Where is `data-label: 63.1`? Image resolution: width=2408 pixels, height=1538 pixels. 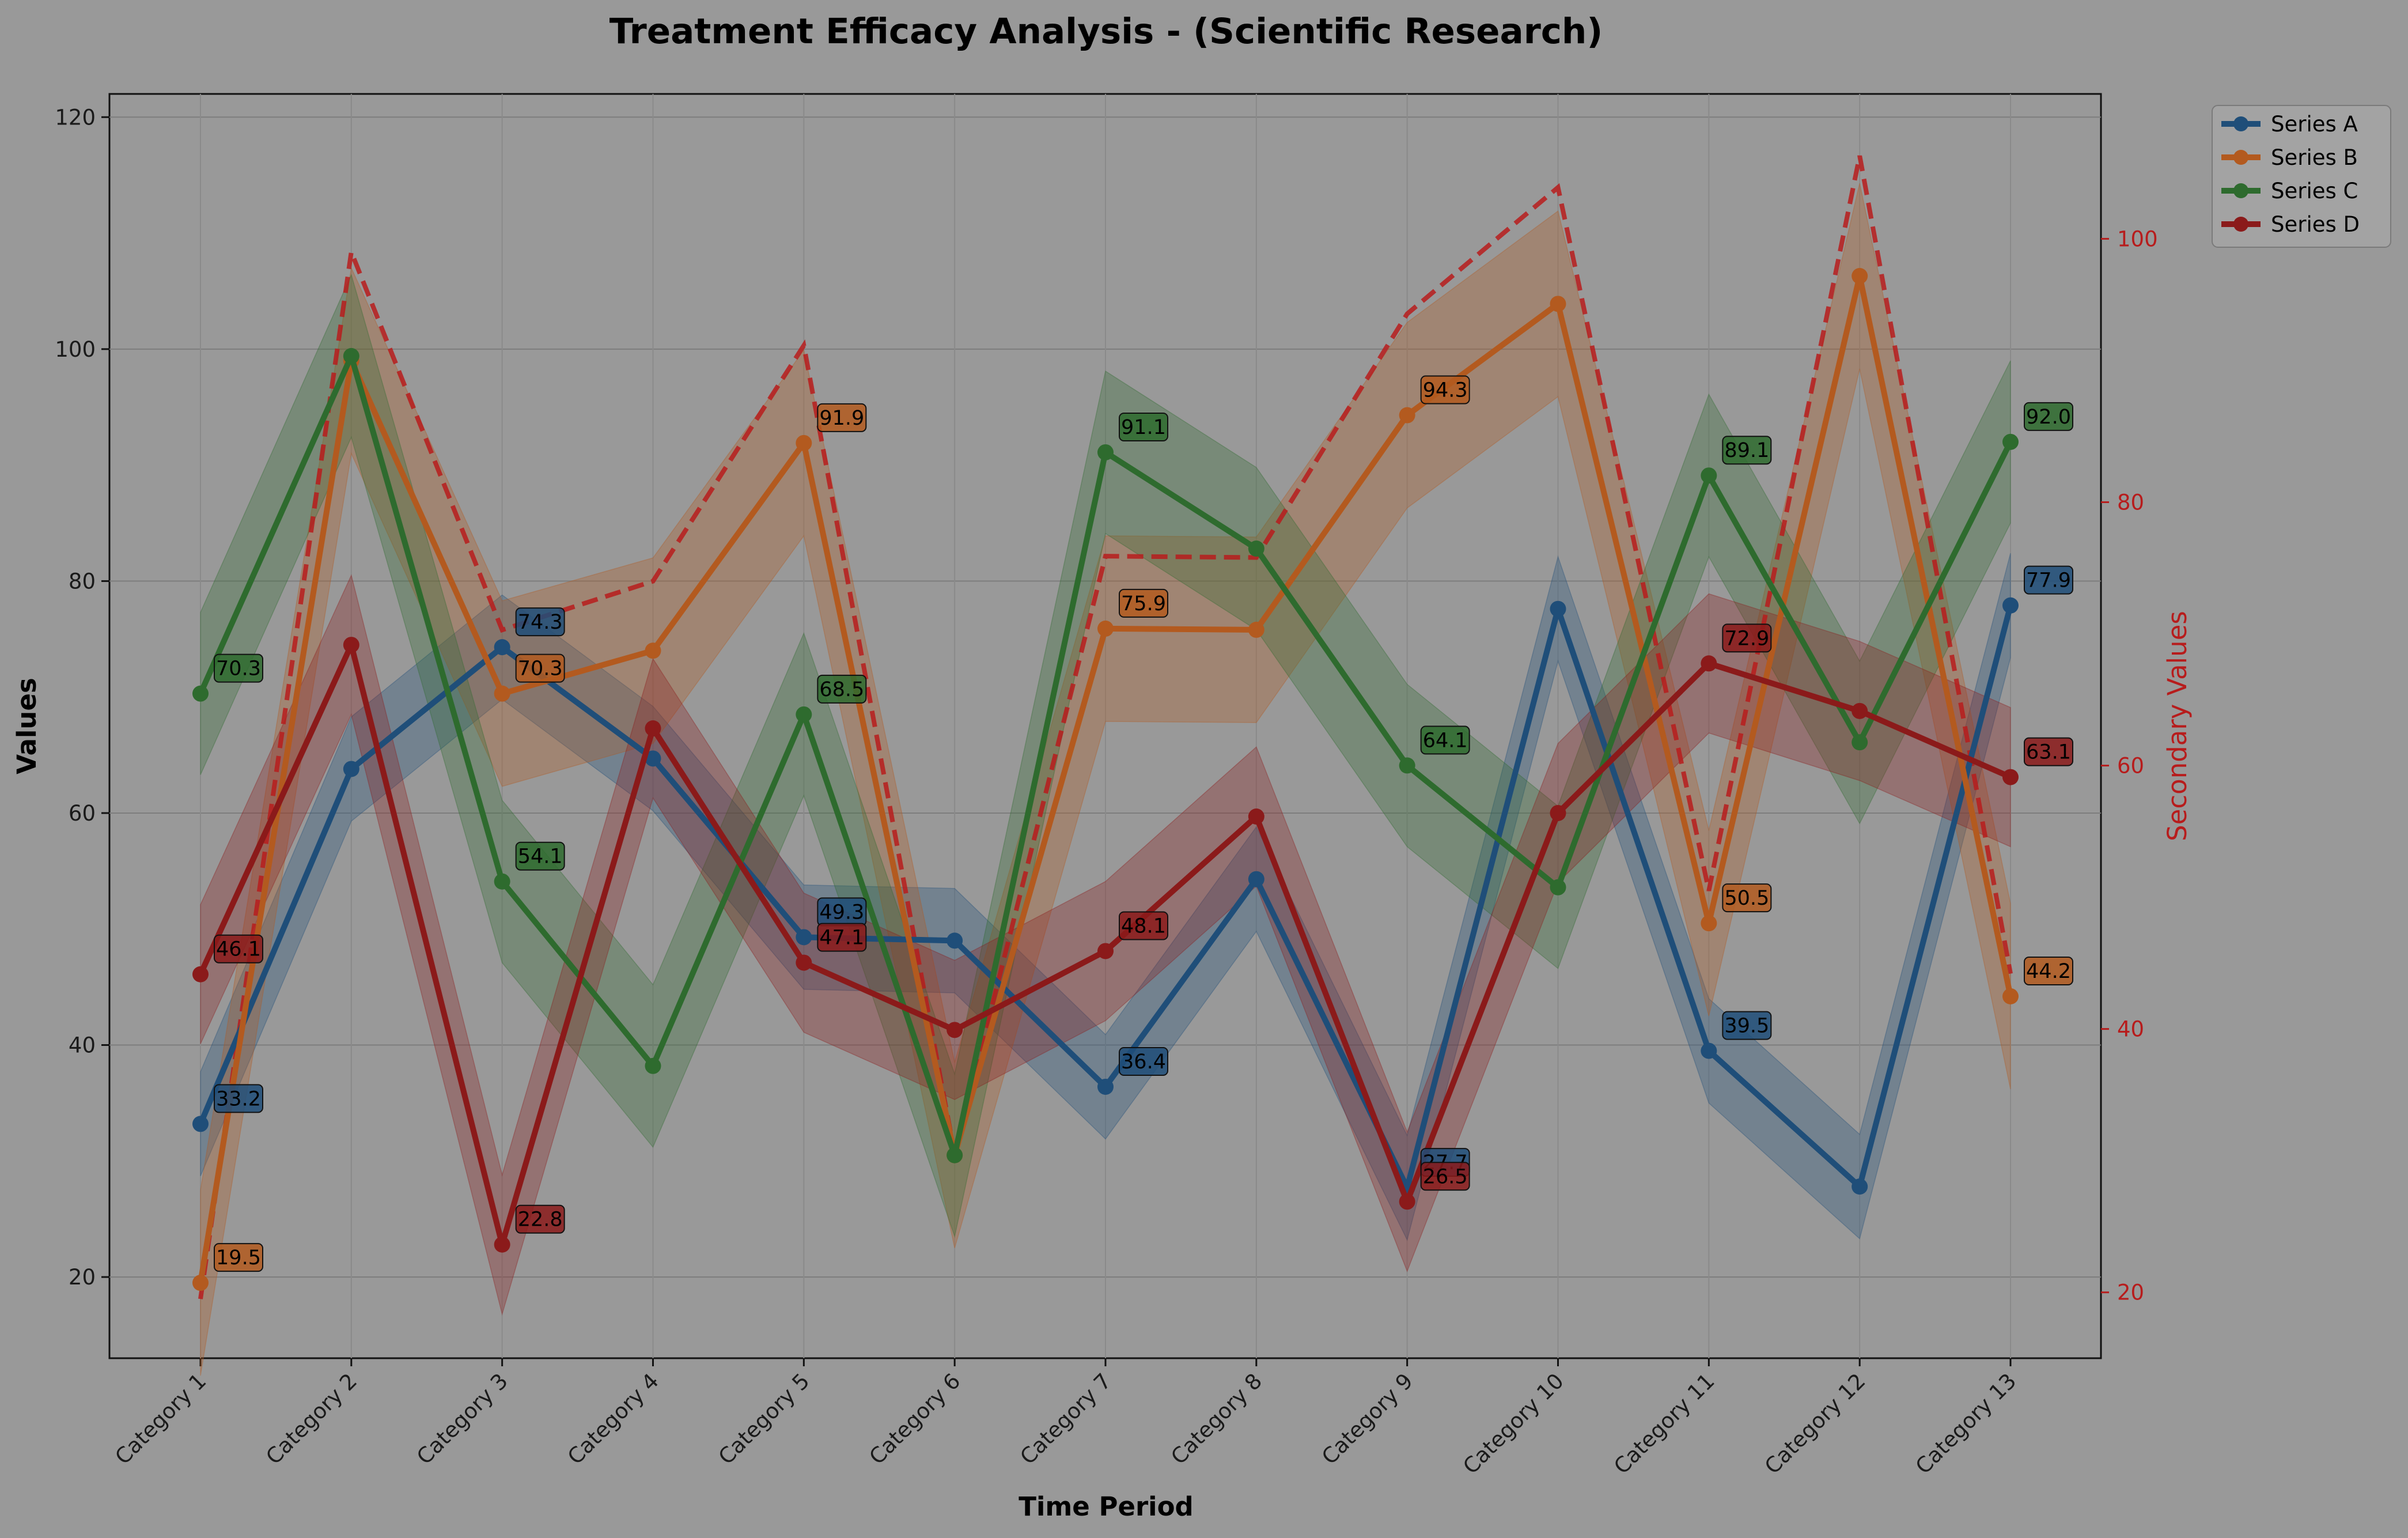
data-label: 63.1 is located at coordinates (2048, 753).